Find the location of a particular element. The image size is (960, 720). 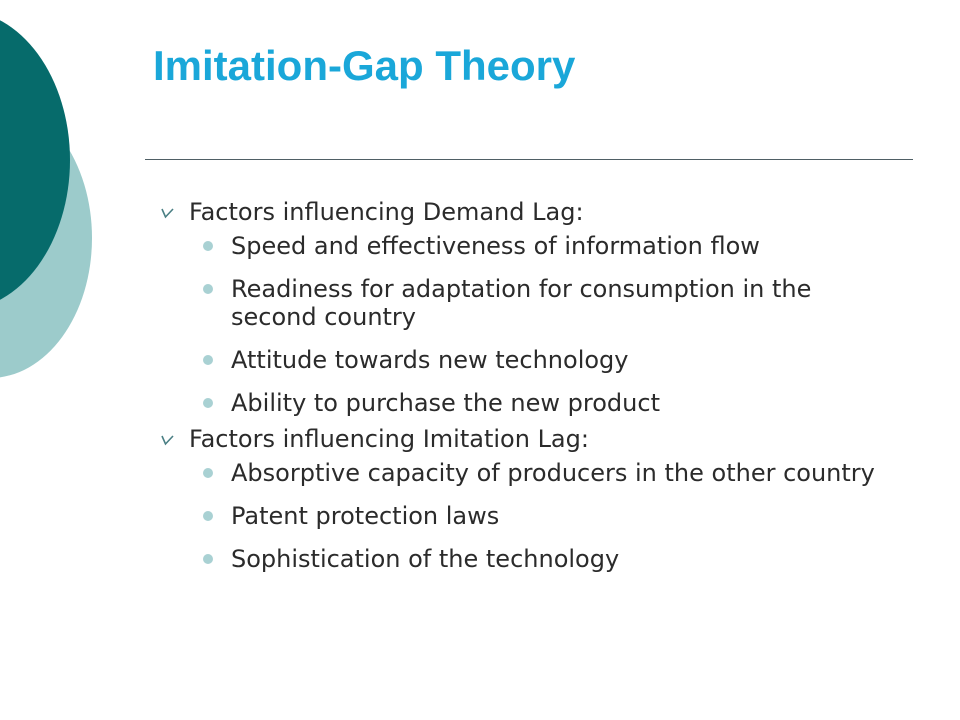

list-item: Sophistication of the technology is located at coordinates (550, 559).